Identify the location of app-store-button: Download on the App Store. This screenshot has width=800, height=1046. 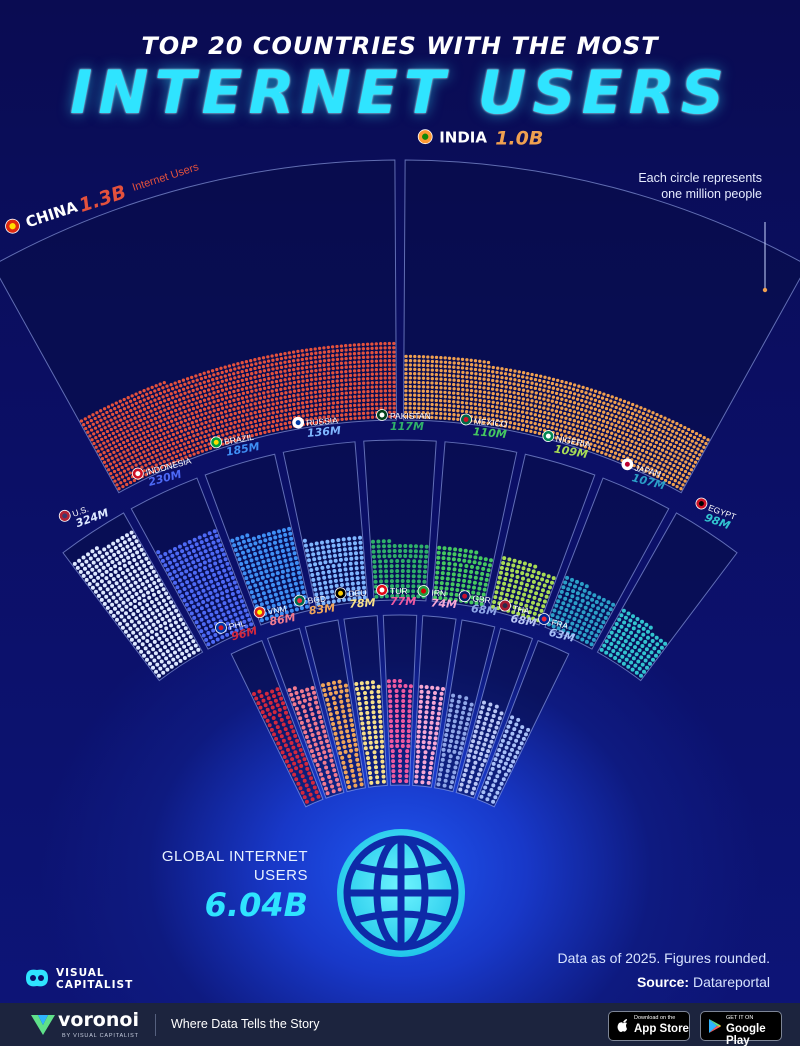
(649, 1026).